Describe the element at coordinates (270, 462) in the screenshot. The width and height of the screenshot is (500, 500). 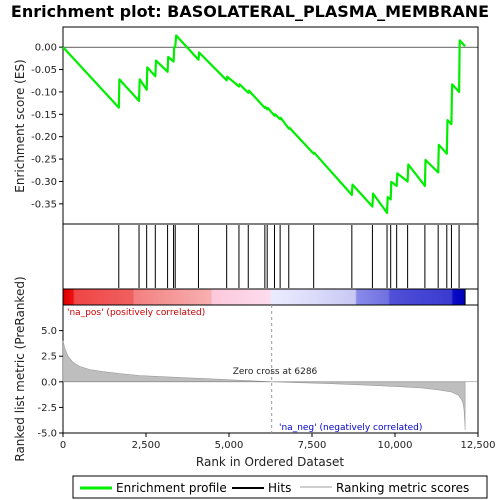
I see `x-axis-label: Rank in Ordered Dataset` at that location.